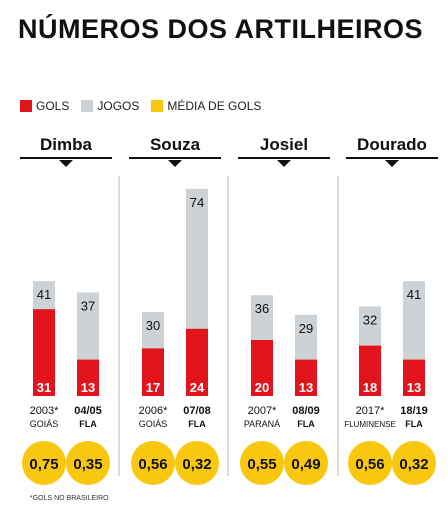 This screenshot has width=448, height=512. What do you see at coordinates (197, 387) in the screenshot?
I see `label-gols: 24` at bounding box center [197, 387].